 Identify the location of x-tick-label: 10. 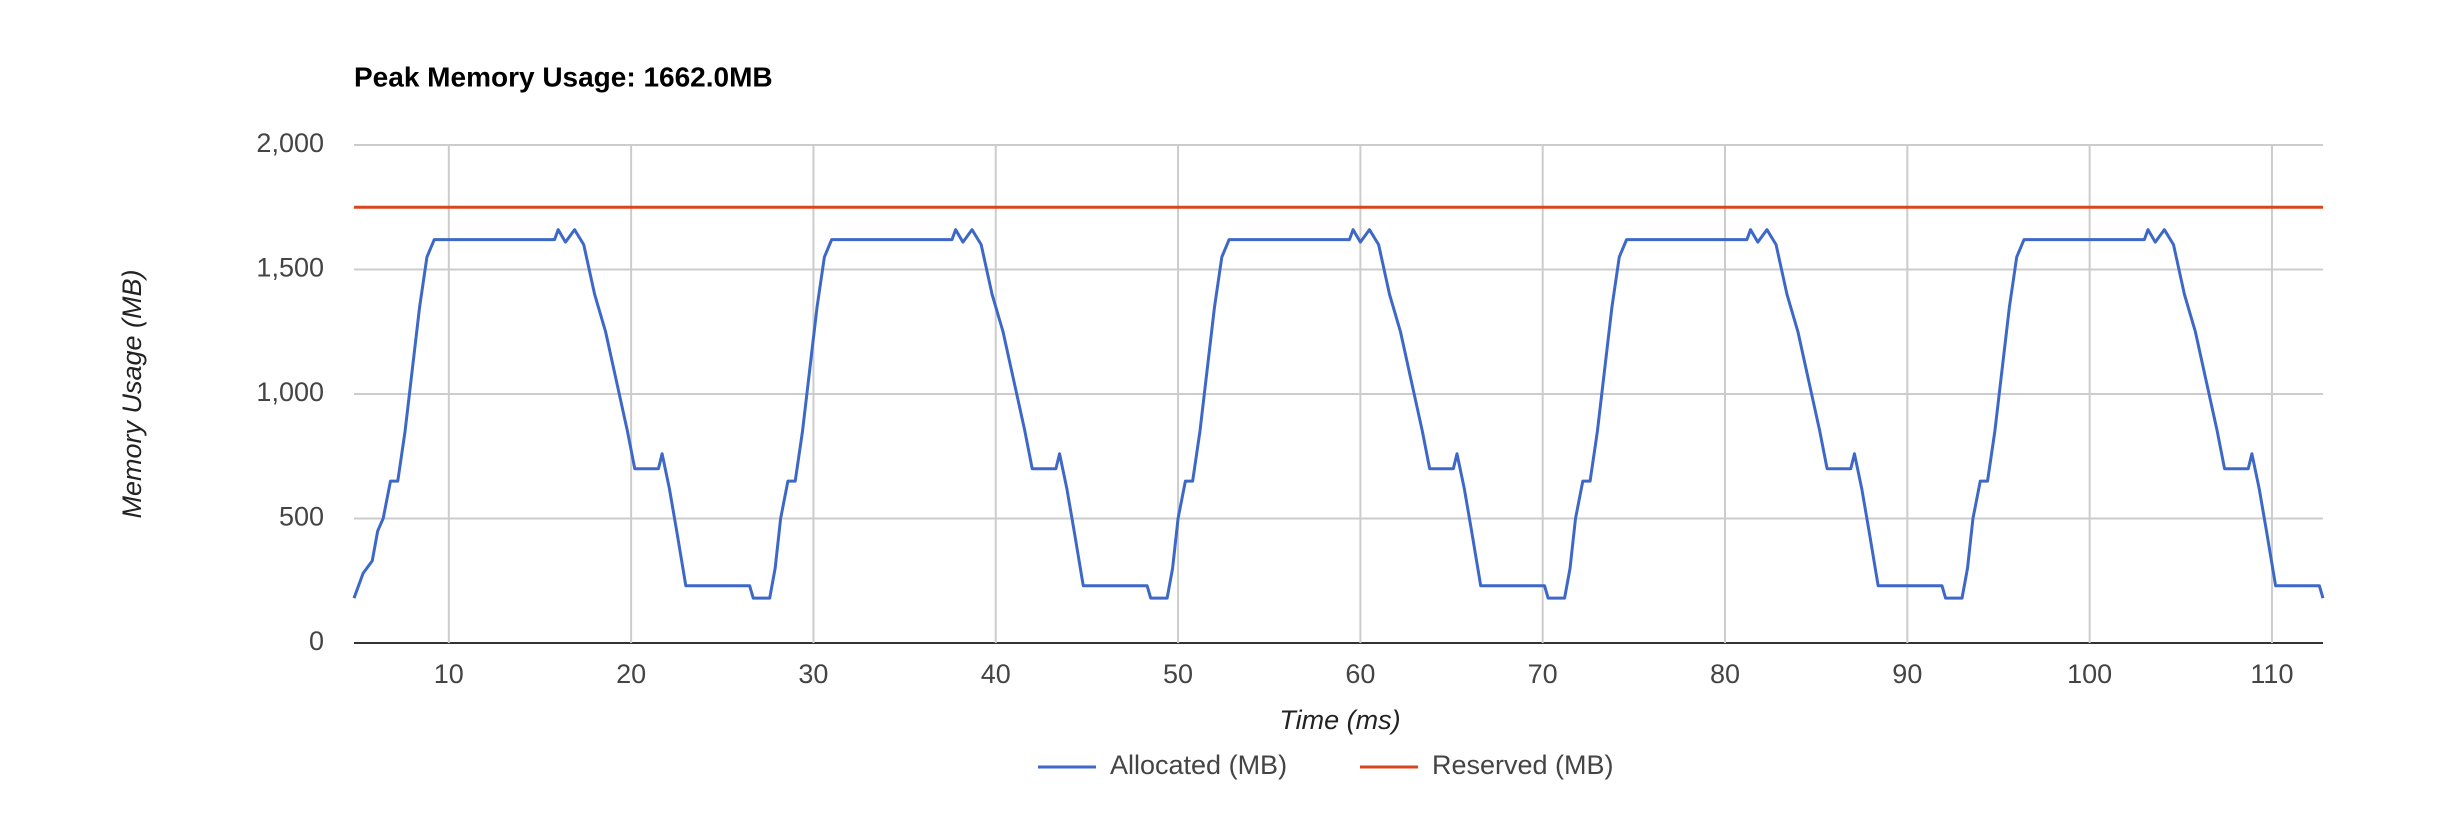
(449, 674).